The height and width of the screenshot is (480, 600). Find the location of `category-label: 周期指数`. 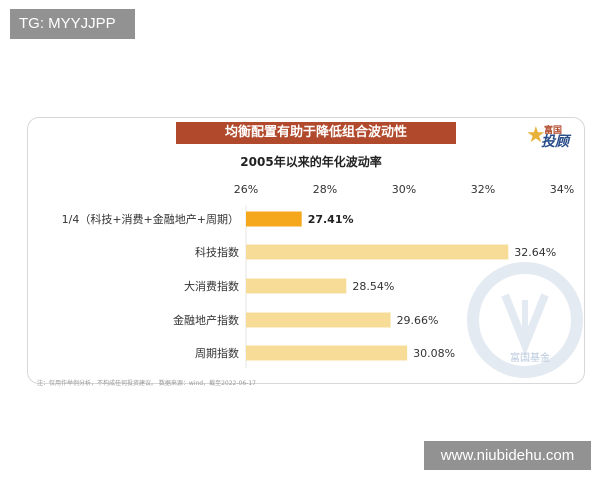

category-label: 周期指数 is located at coordinates (217, 353).